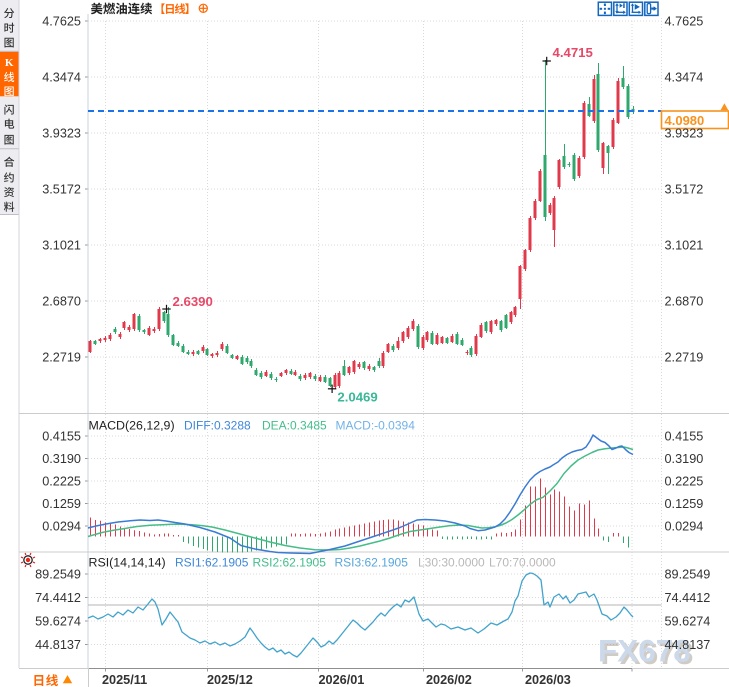  What do you see at coordinates (294, 426) in the screenshot?
I see `svg-text: DEA:0.3485` at bounding box center [294, 426].